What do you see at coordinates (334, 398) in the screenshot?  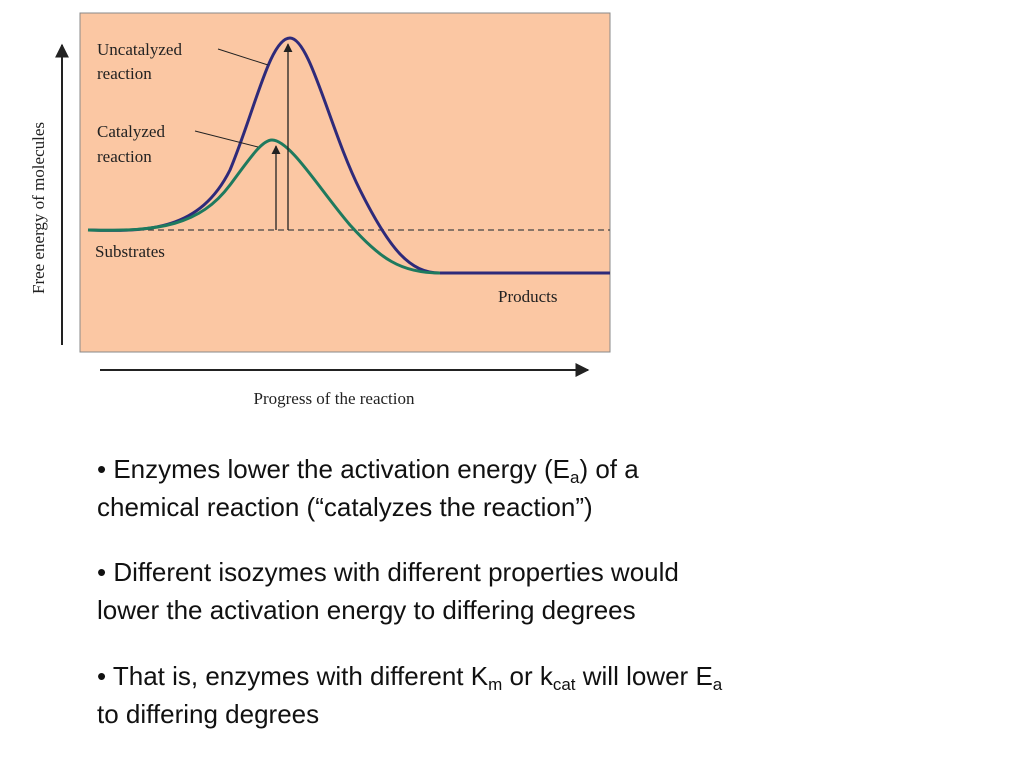 I see `x-axis-label: Progress of the reaction` at bounding box center [334, 398].